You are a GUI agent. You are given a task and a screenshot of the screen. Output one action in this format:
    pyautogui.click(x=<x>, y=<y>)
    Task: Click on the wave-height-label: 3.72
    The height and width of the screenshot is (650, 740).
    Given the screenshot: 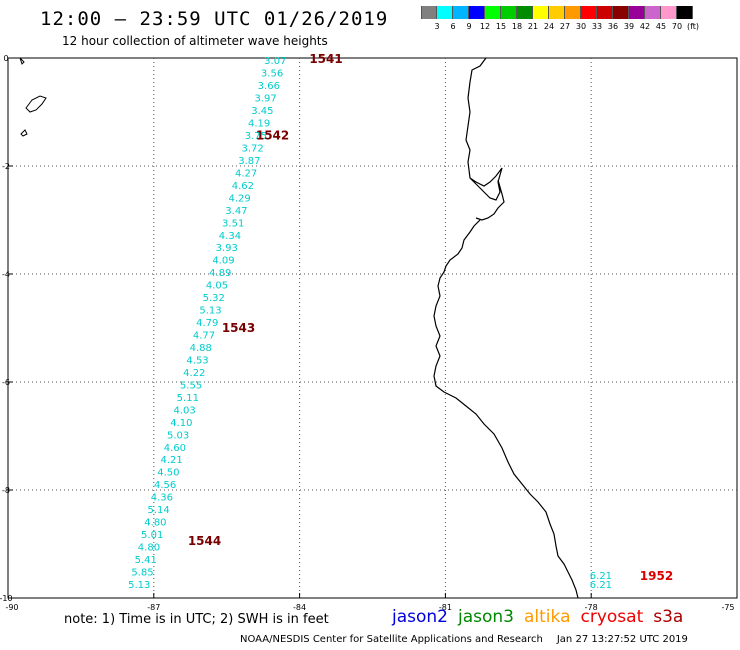 What is the action you would take?
    pyautogui.click(x=252, y=148)
    